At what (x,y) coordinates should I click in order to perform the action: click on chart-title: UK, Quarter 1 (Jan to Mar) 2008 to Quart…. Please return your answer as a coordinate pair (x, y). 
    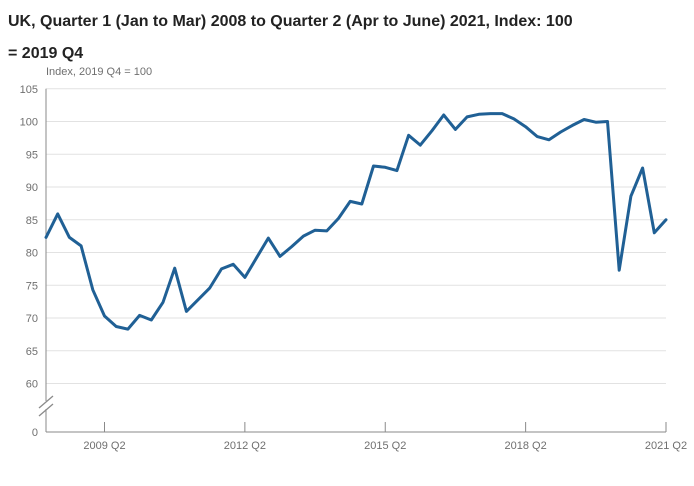
    Looking at the image, I should click on (344, 38).